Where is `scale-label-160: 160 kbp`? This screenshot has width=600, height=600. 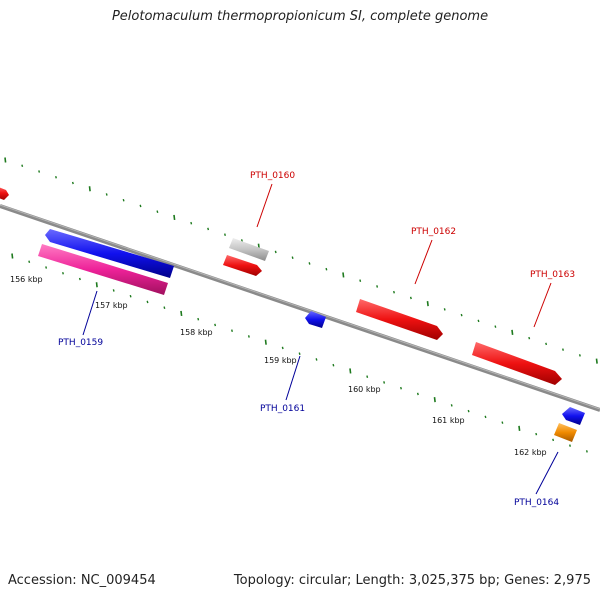 scale-label-160: 160 kbp is located at coordinates (364, 389).